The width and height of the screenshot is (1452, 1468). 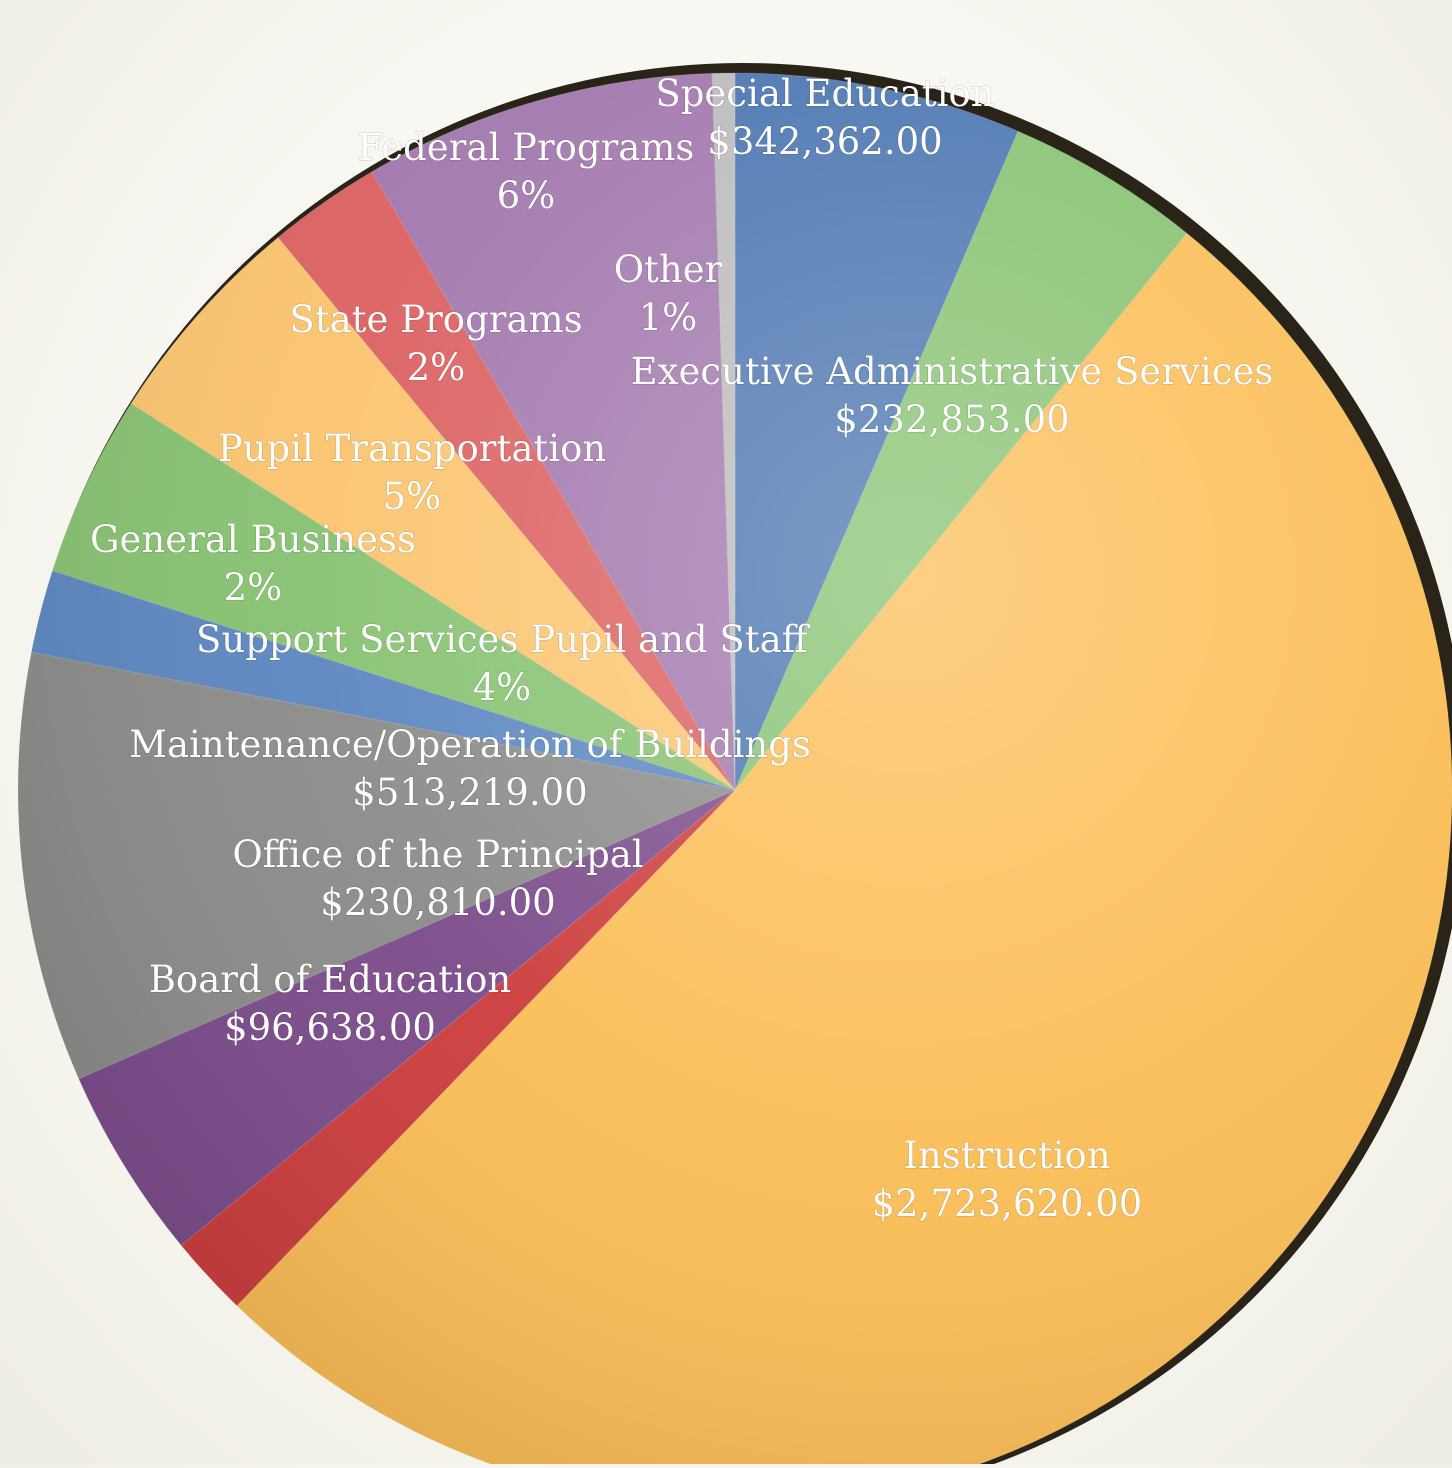 What do you see at coordinates (824, 141) in the screenshot?
I see `slice-value-label-special-education: $342,362.00` at bounding box center [824, 141].